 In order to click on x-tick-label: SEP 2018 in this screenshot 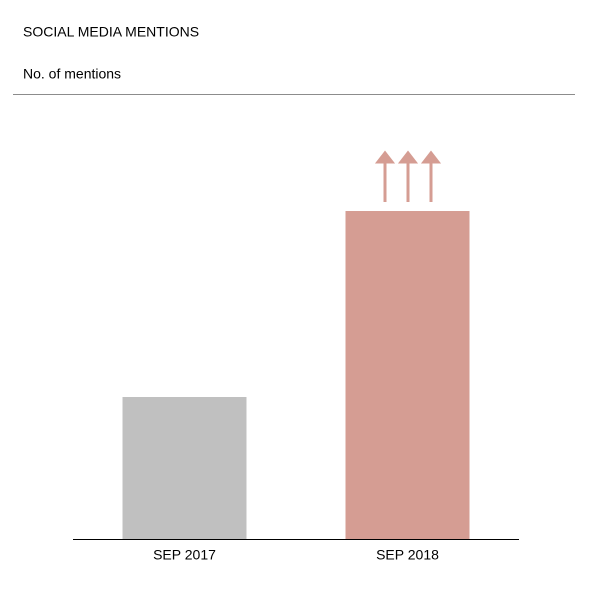, I will do `click(407, 555)`.